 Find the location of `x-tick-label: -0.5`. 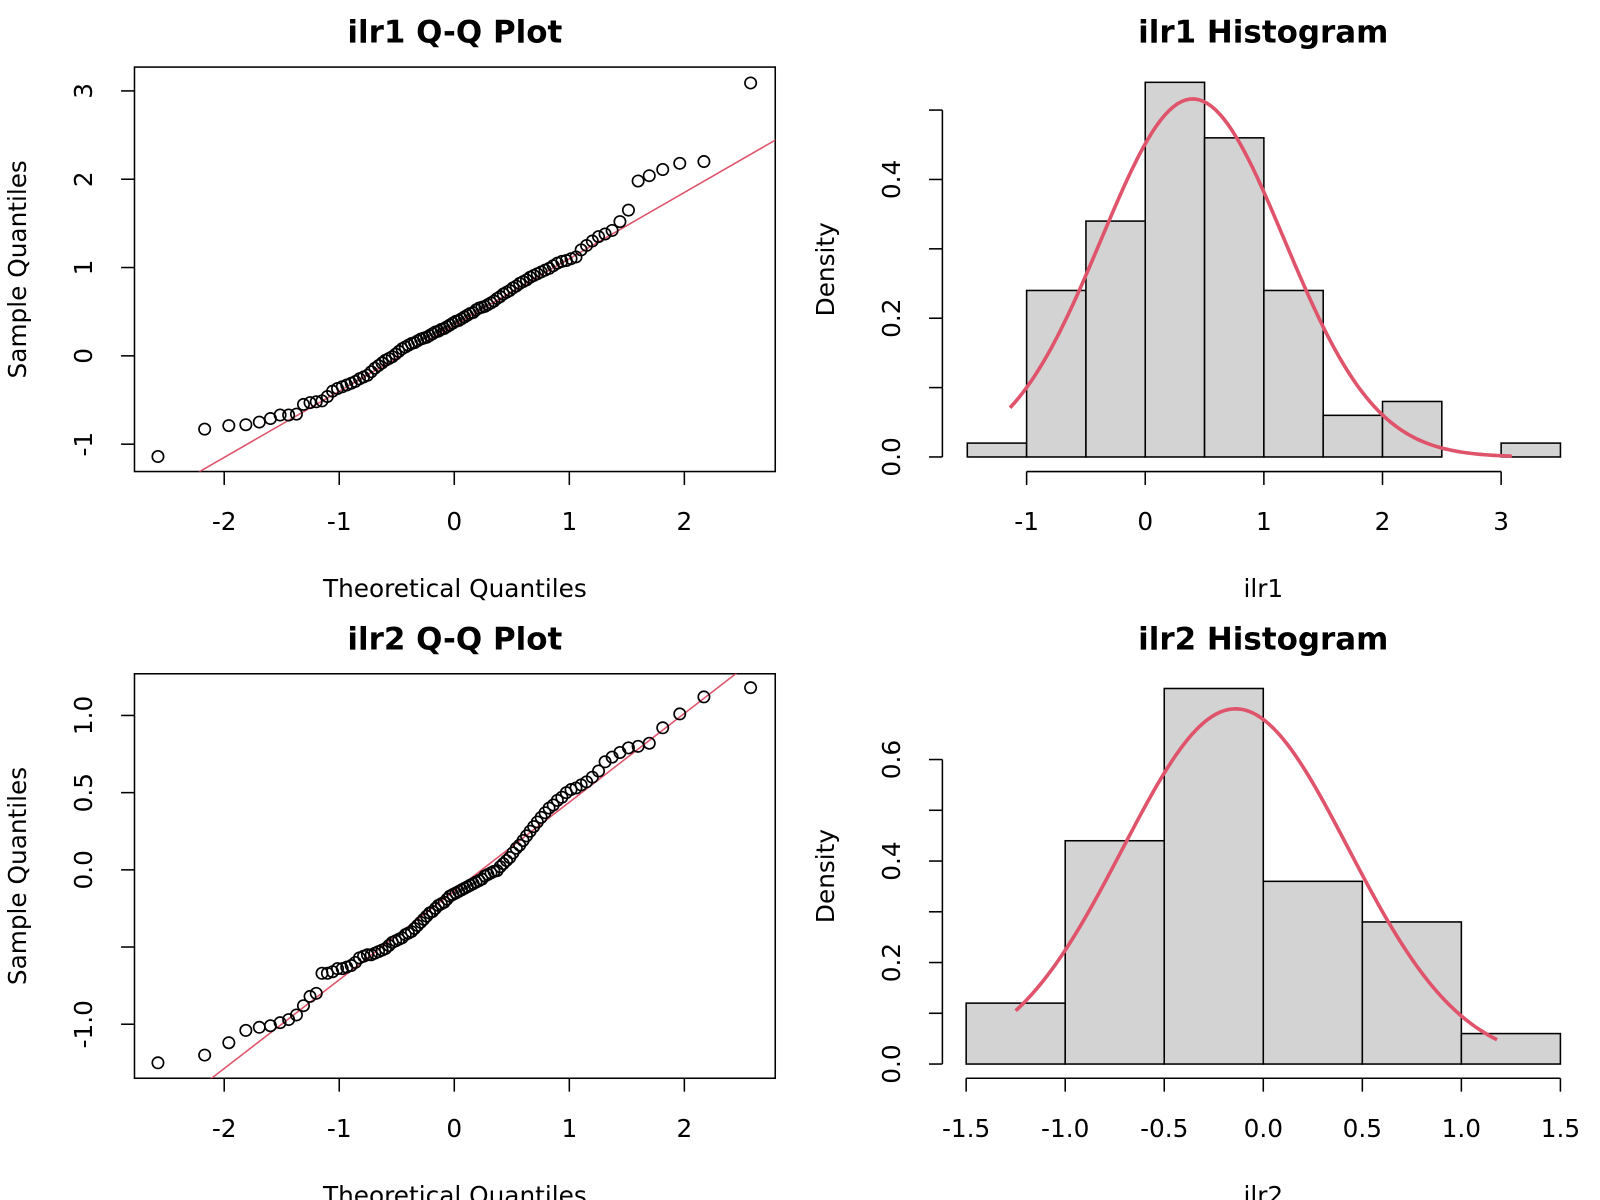

x-tick-label: -0.5 is located at coordinates (1164, 1128).